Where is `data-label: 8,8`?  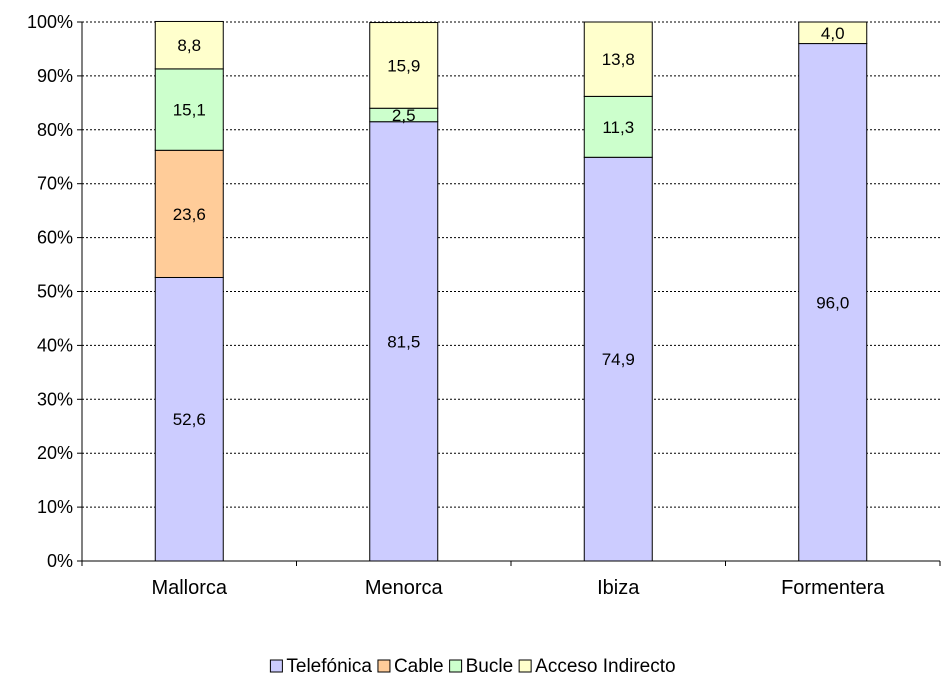
data-label: 8,8 is located at coordinates (189, 45).